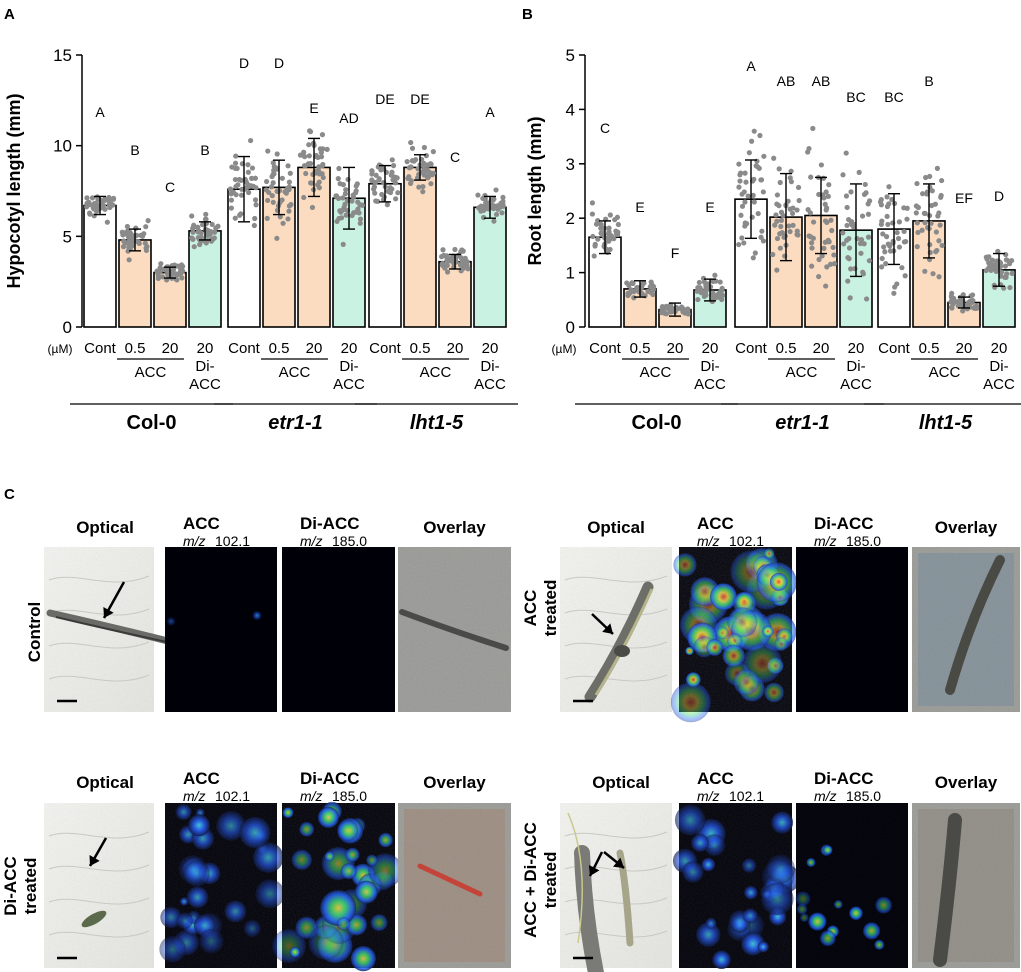  I want to click on row-label-acc: ACC, so click(530, 608).